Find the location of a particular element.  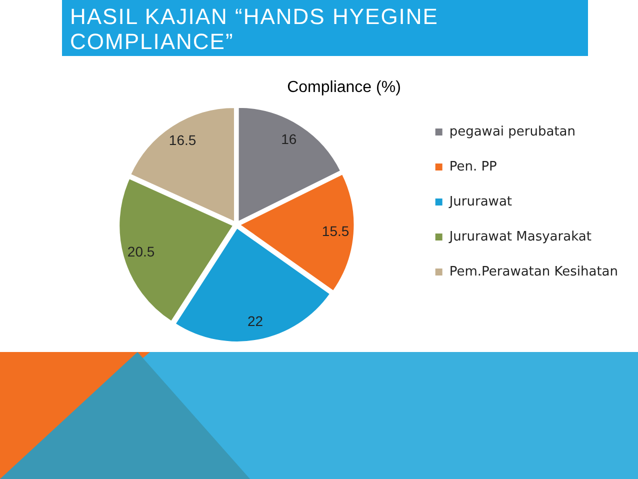

legend-label: Pen. PP is located at coordinates (473, 166).